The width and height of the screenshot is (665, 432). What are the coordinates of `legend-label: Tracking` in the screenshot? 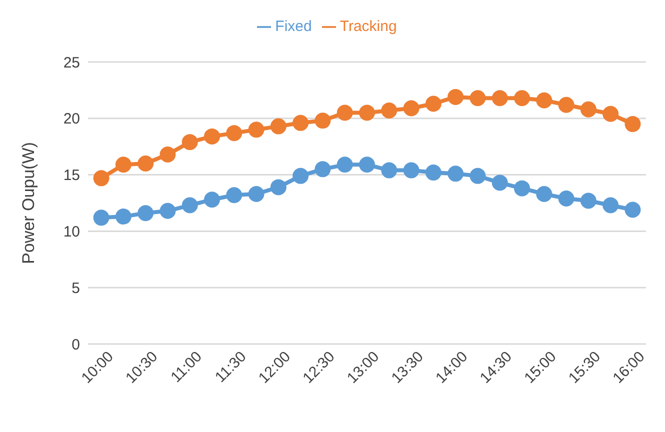 It's located at (368, 26).